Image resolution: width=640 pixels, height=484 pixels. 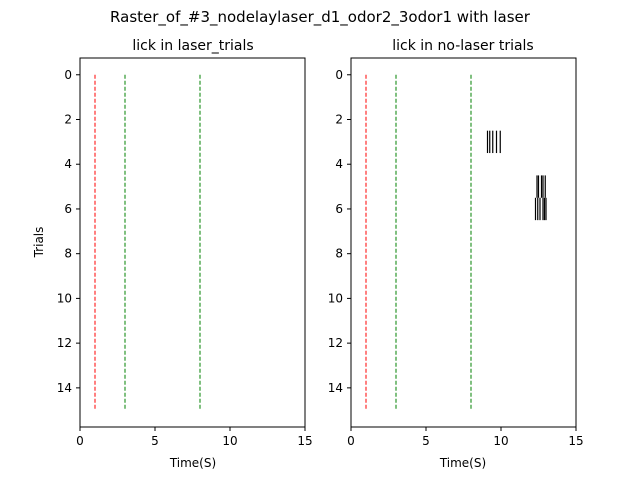 I want to click on panel-title: lick in no-laser trials, so click(x=462, y=46).